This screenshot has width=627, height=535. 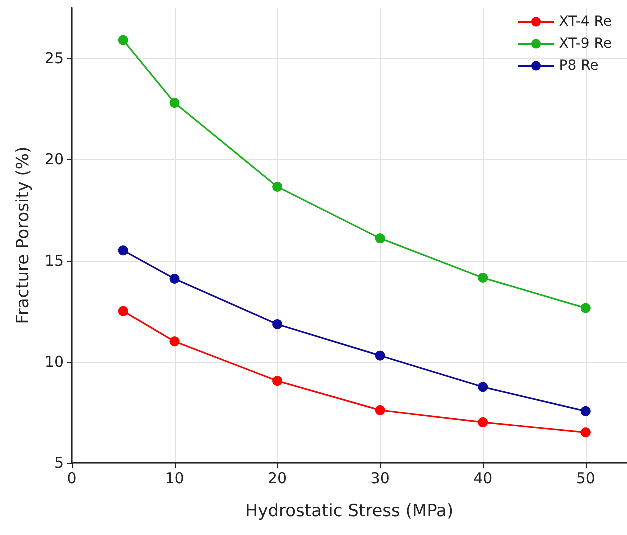 What do you see at coordinates (586, 479) in the screenshot?
I see `x-tick-label: 50` at bounding box center [586, 479].